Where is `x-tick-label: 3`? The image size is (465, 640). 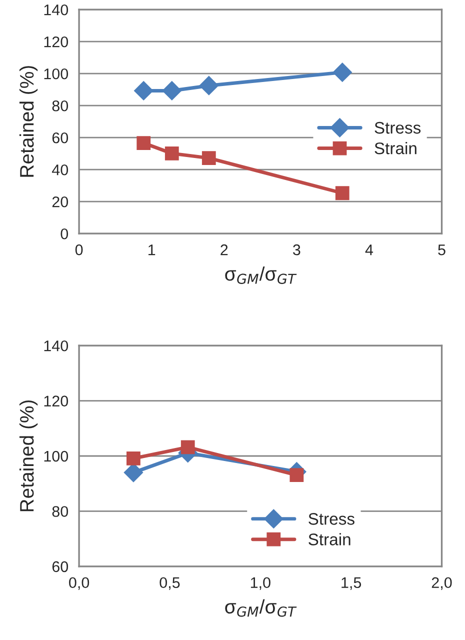 x-tick-label: 3 is located at coordinates (296, 250).